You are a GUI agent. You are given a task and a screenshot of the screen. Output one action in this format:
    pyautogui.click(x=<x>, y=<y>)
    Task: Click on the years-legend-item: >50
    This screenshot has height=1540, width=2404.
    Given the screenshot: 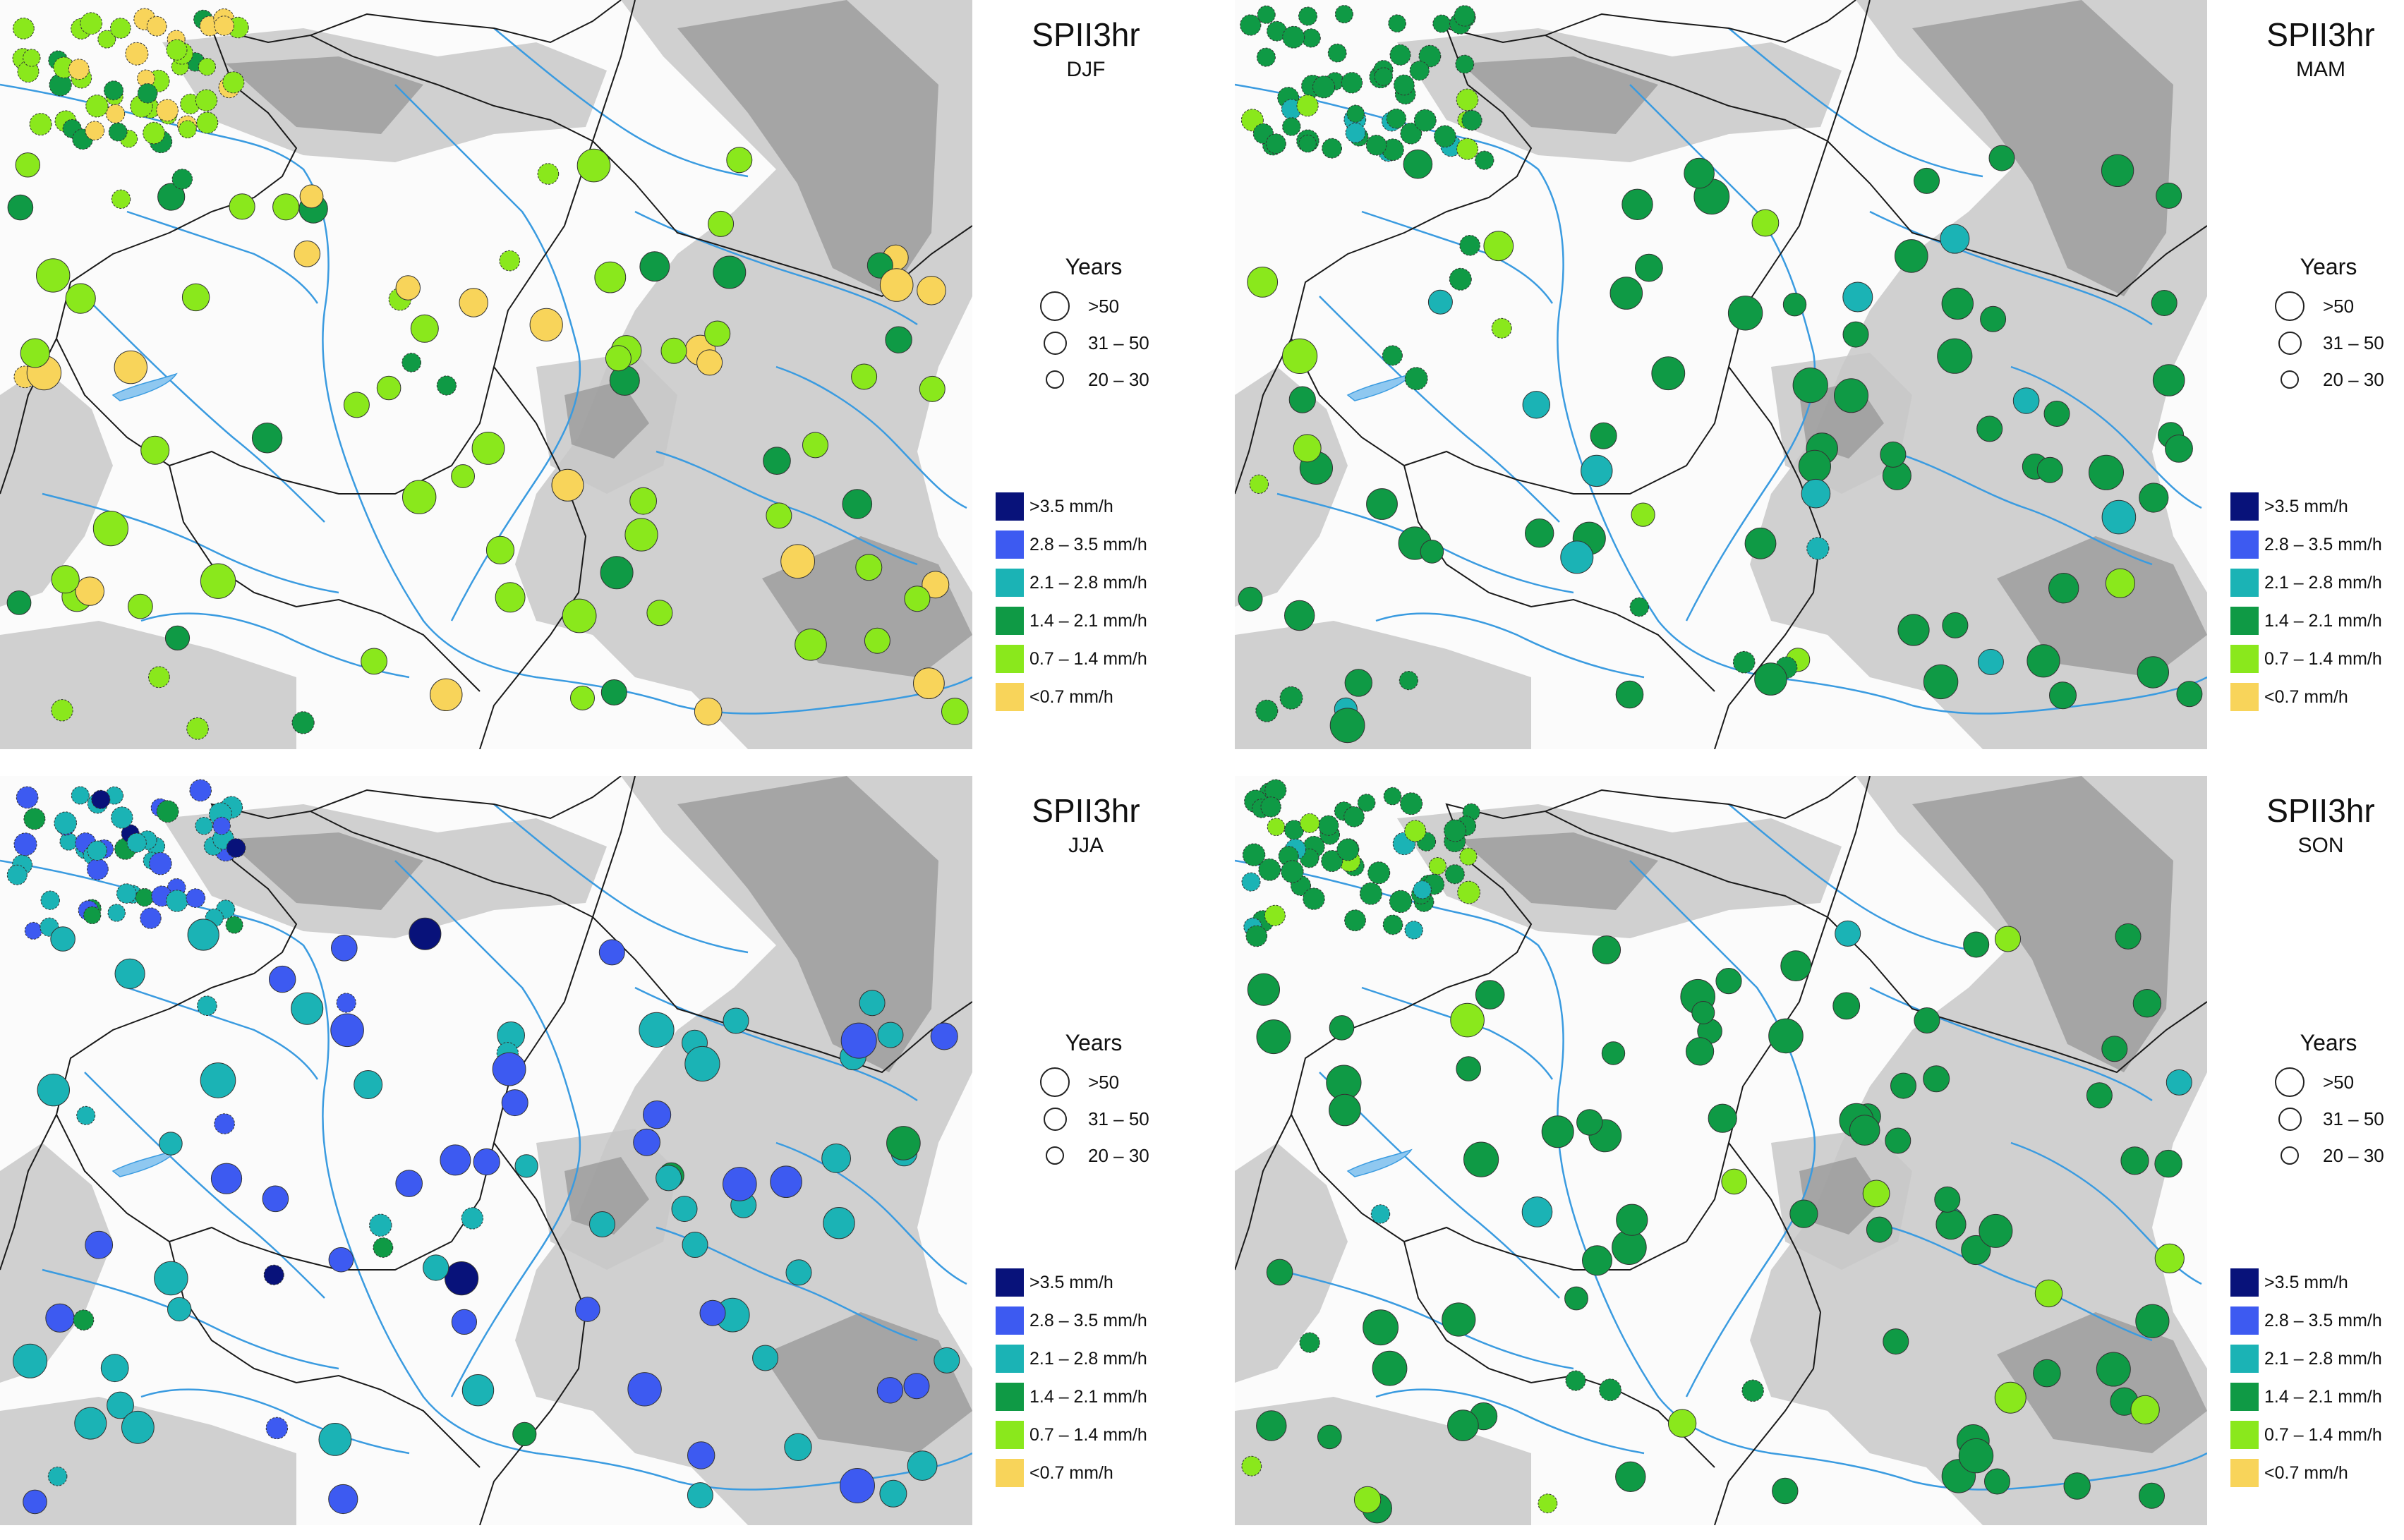 What is the action you would take?
    pyautogui.click(x=1078, y=306)
    